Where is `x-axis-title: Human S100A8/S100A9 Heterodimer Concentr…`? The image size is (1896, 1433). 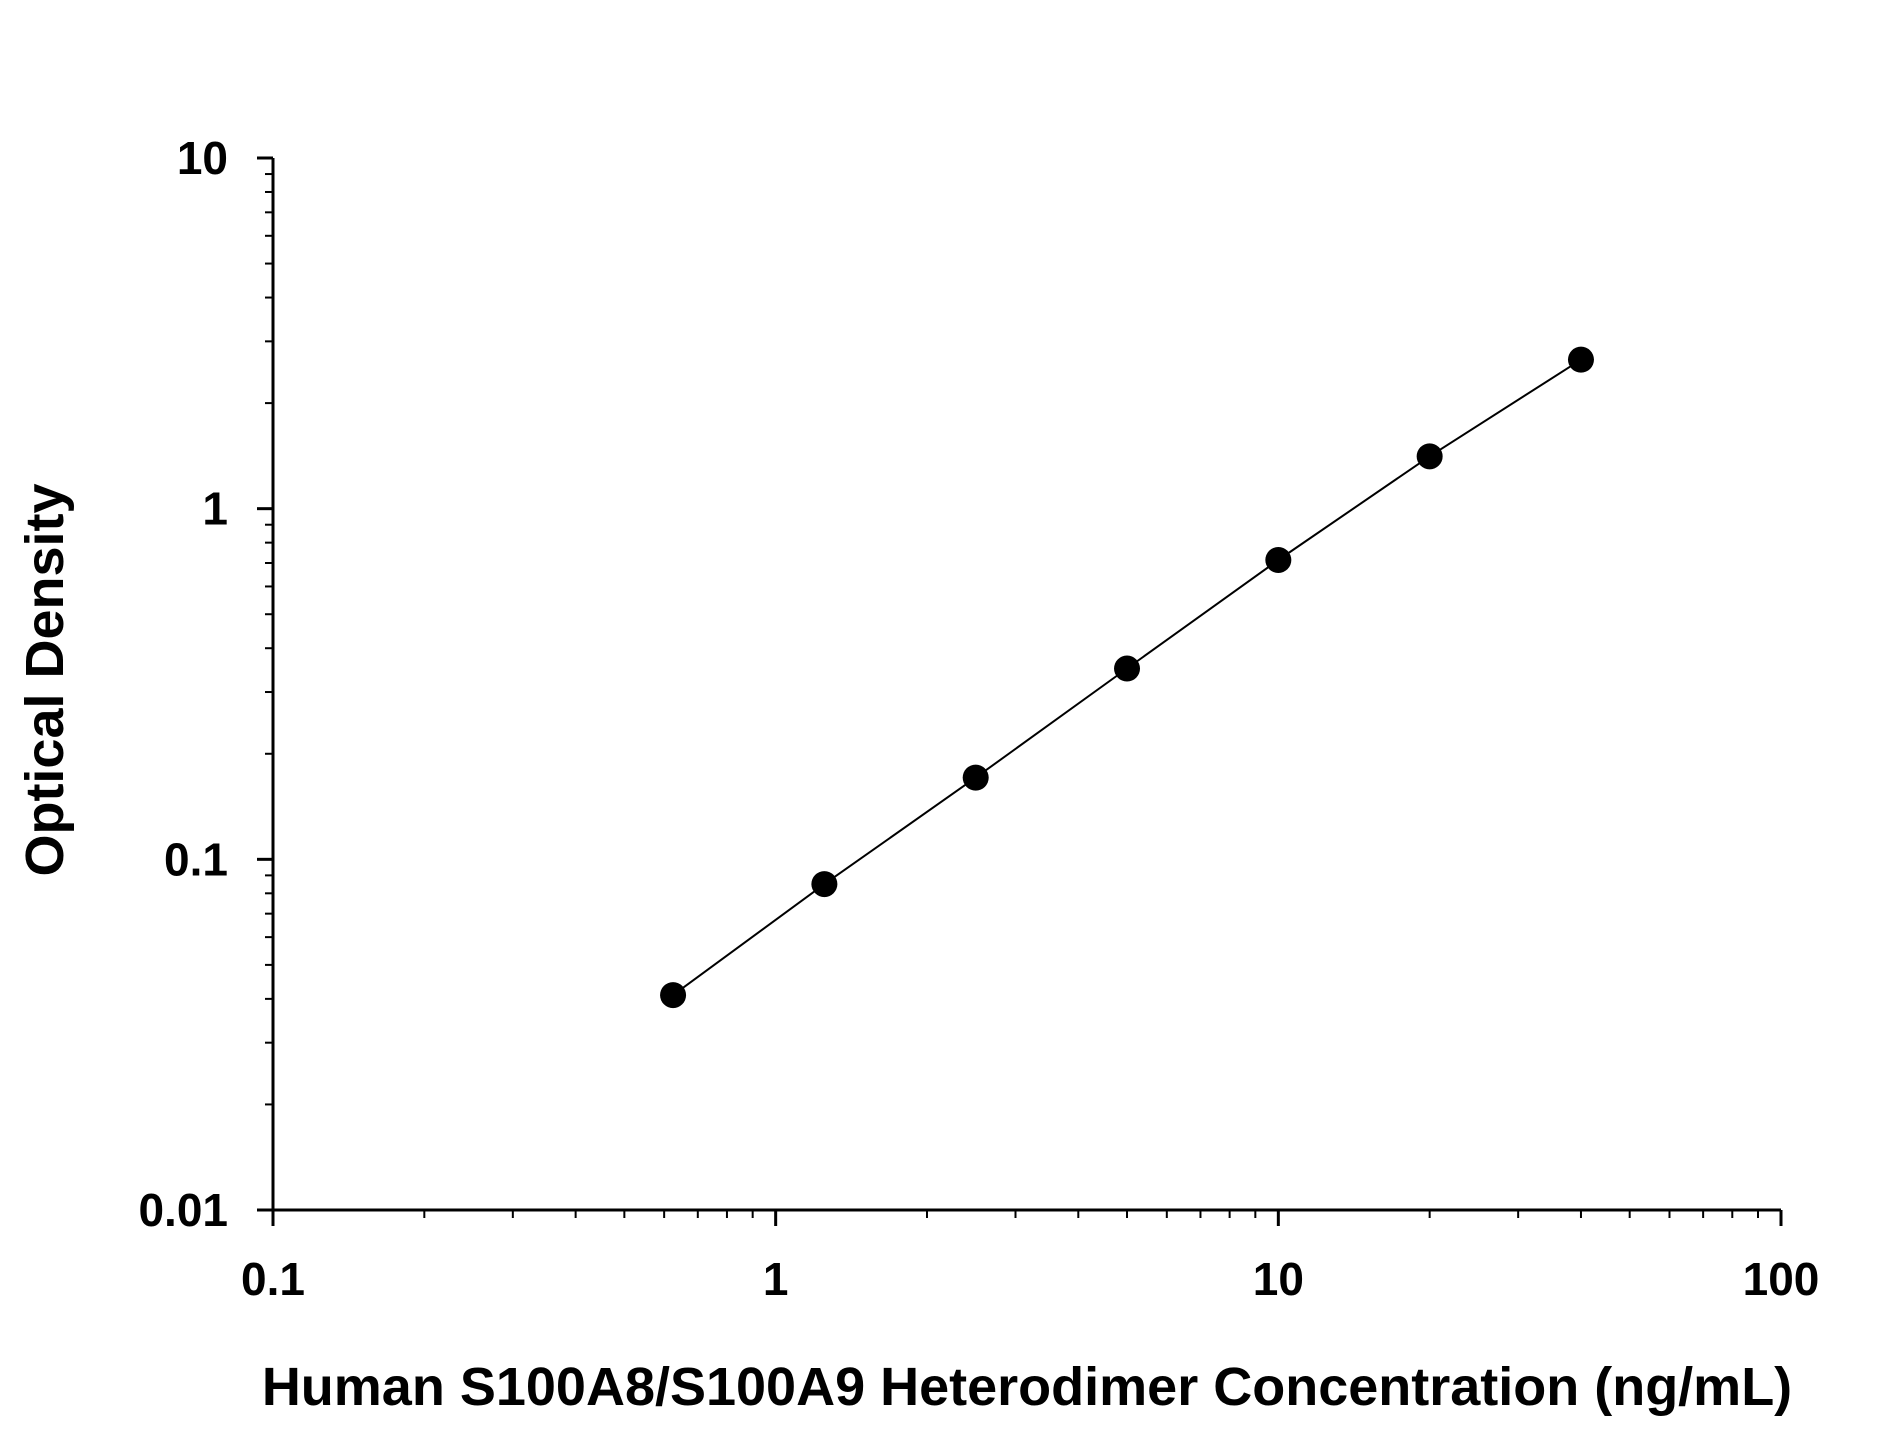 x-axis-title: Human S100A8/S100A9 Heterodimer Concentr… is located at coordinates (1027, 1387).